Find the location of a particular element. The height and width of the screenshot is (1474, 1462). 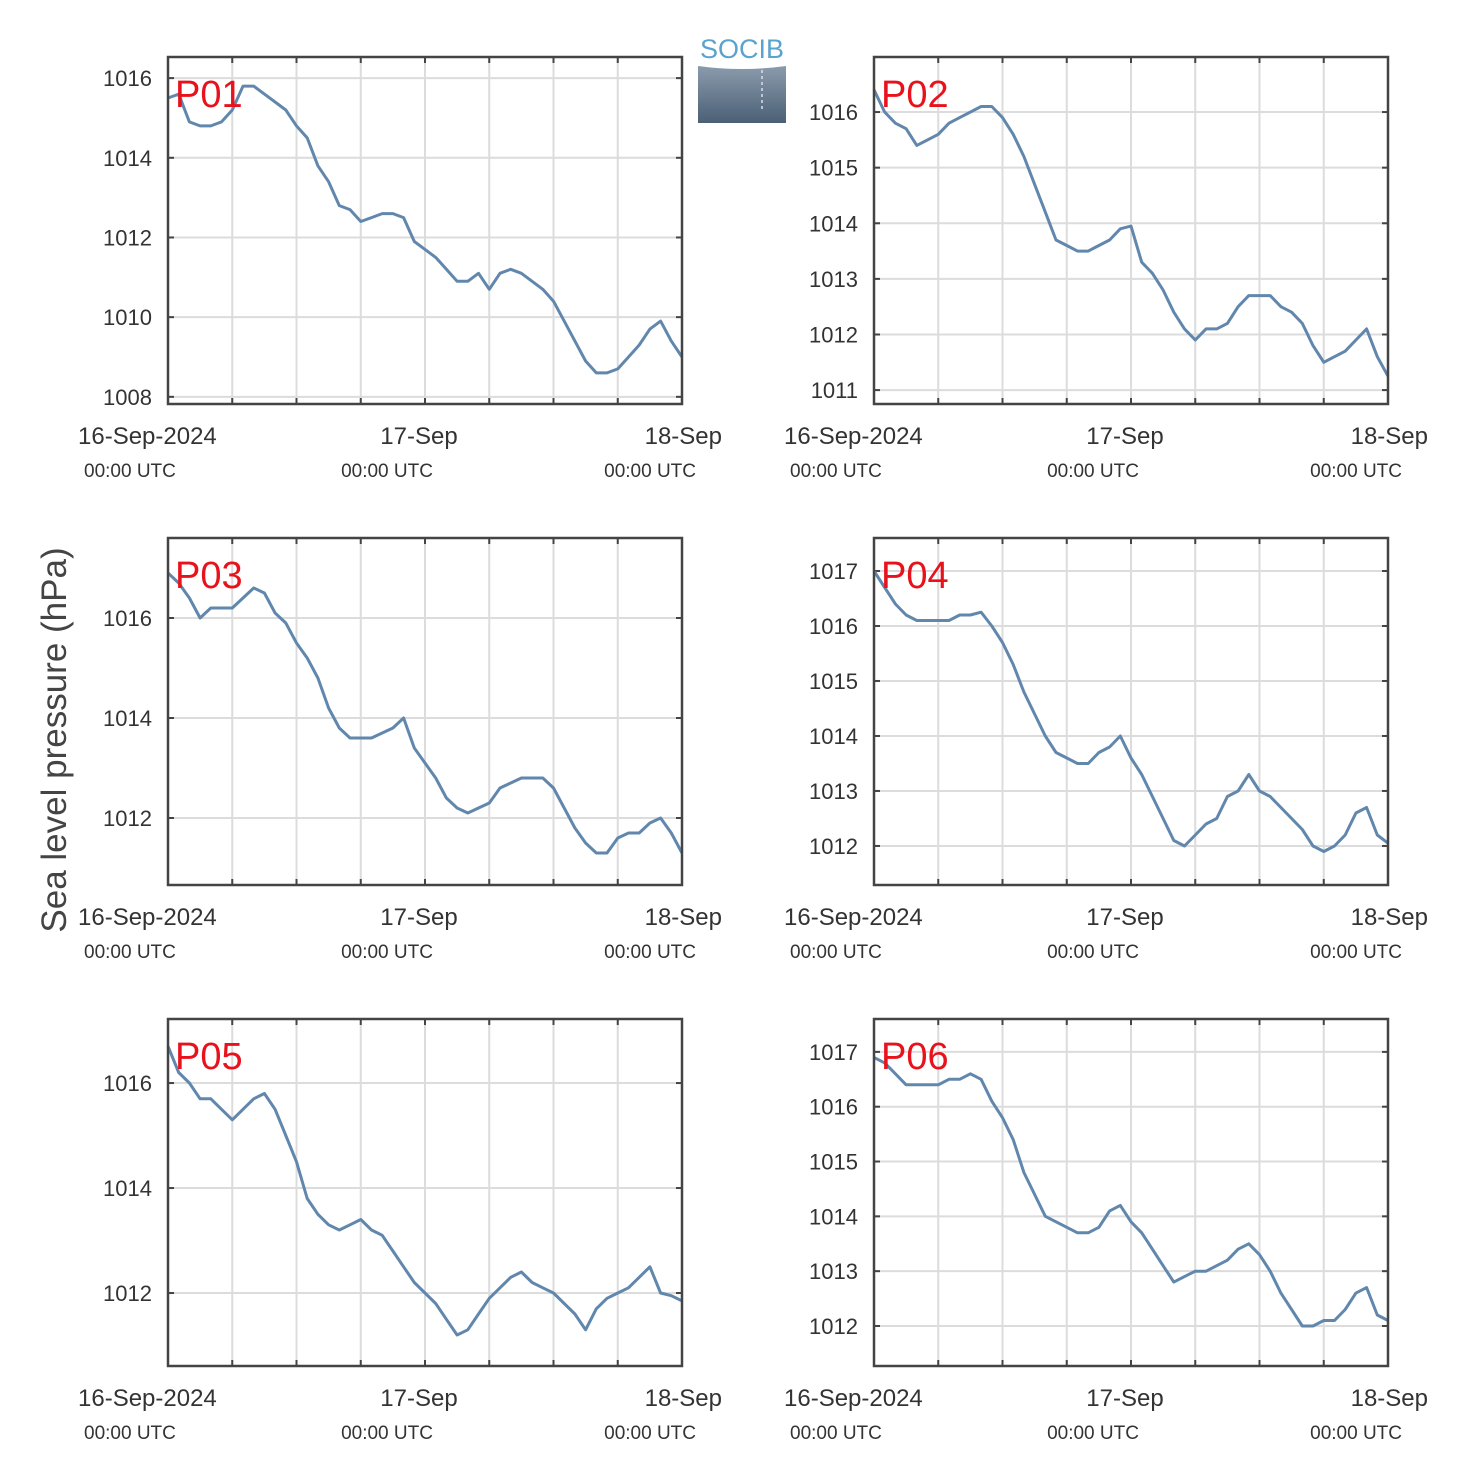

logo-shape is located at coordinates (742, 94).